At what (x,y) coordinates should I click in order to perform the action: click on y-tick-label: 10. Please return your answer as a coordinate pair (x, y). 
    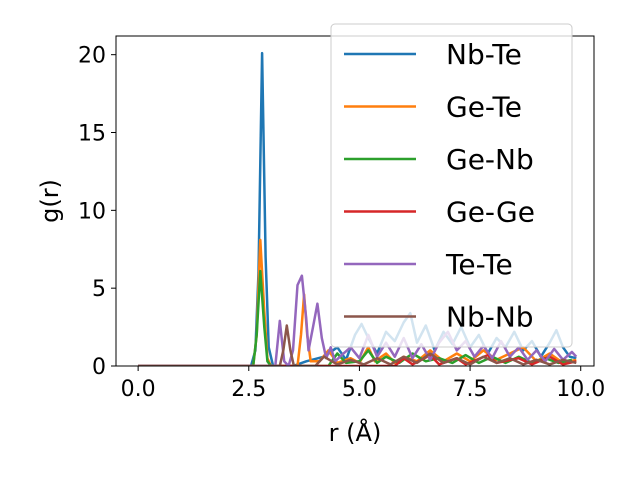
    Looking at the image, I should click on (92, 211).